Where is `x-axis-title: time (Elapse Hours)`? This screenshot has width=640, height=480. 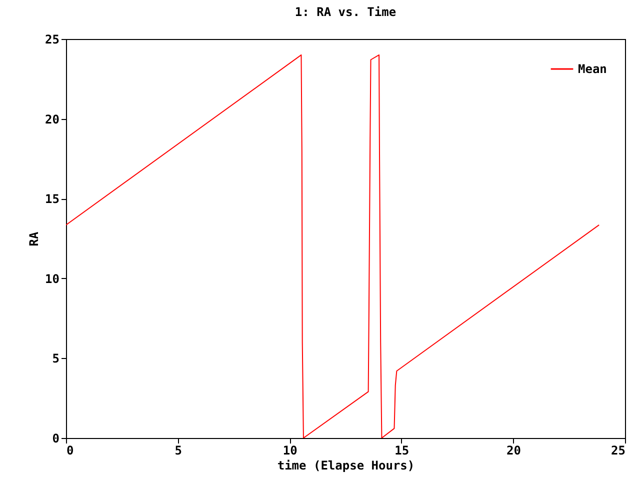
x-axis-title: time (Elapse Hours) is located at coordinates (346, 465).